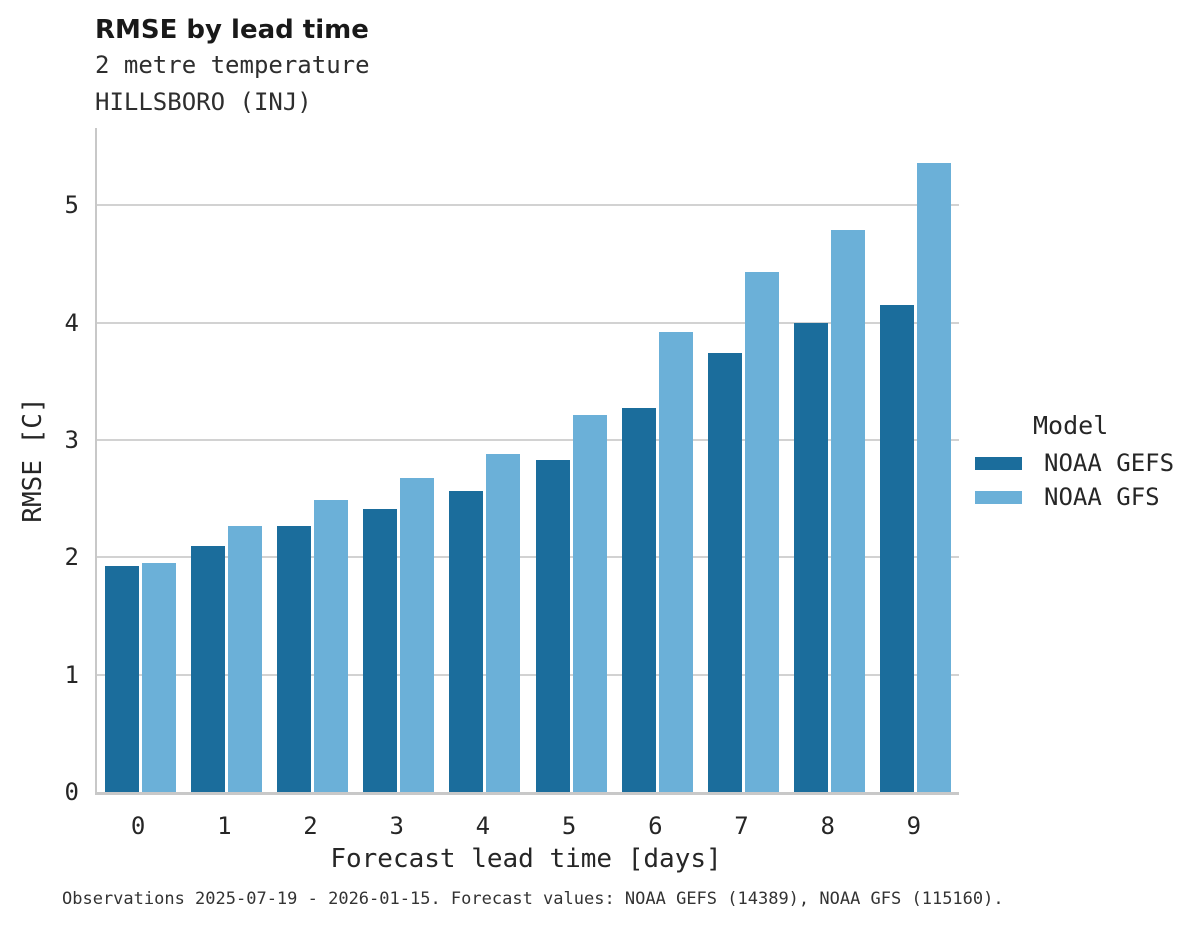 This screenshot has height=928, width=1195. Describe the element at coordinates (526, 859) in the screenshot. I see `x-axis-label: Forecast lead time [days]` at that location.